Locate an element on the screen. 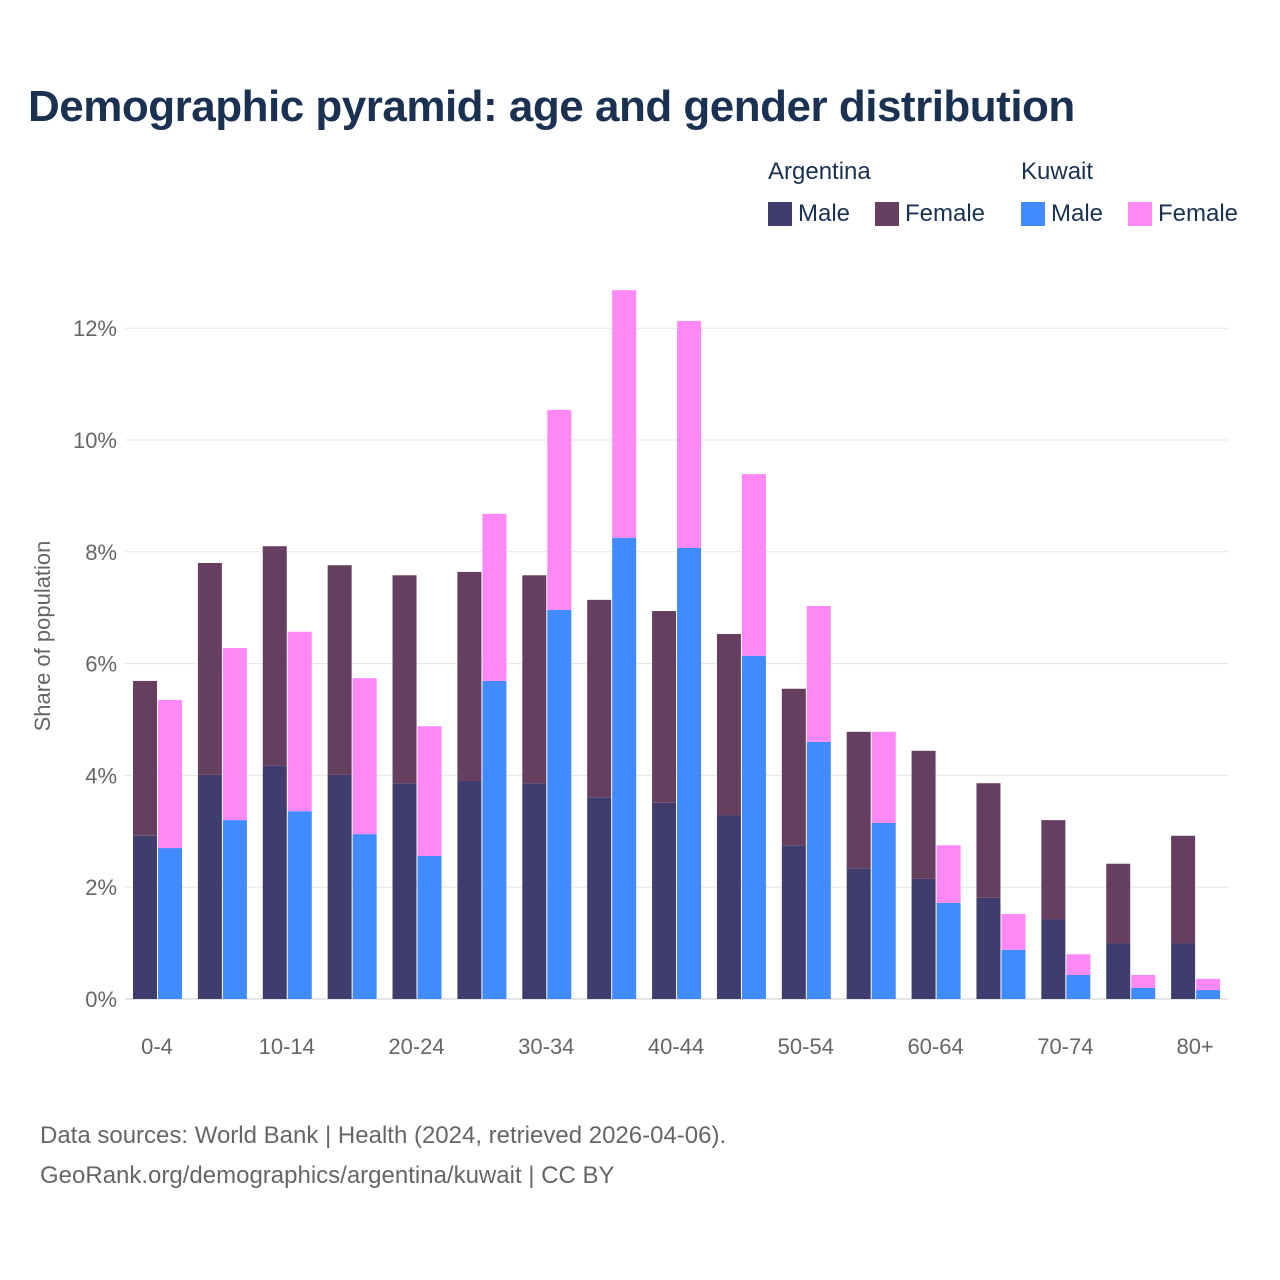 This screenshot has width=1280, height=1280. x-tick-label: 30-34 is located at coordinates (546, 1046).